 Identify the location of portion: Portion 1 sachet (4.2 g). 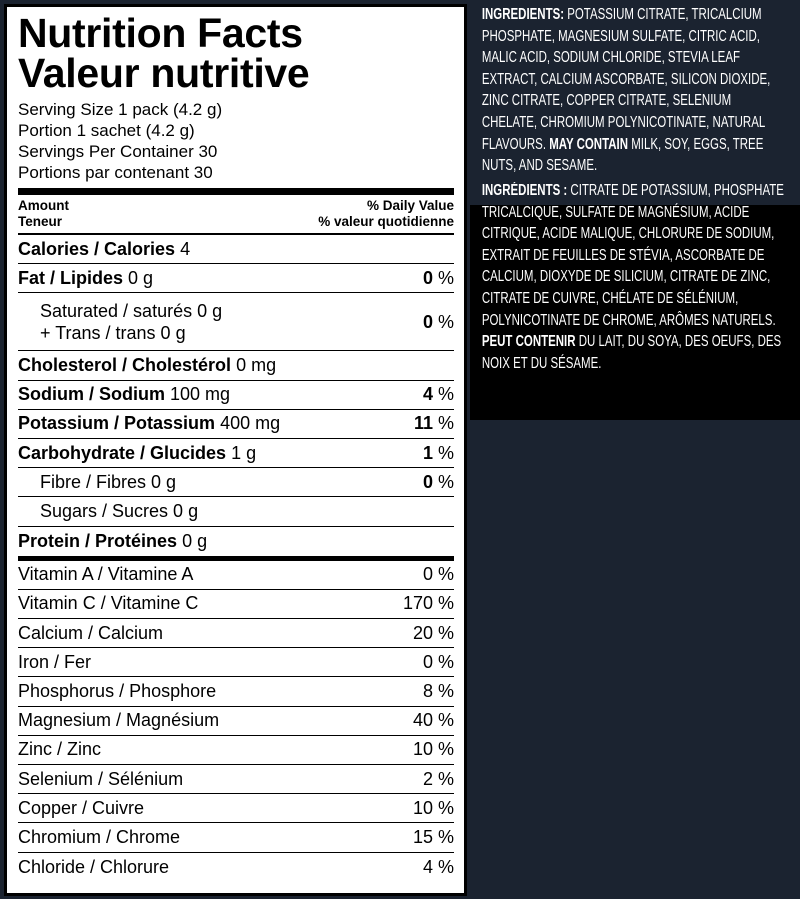
(106, 130).